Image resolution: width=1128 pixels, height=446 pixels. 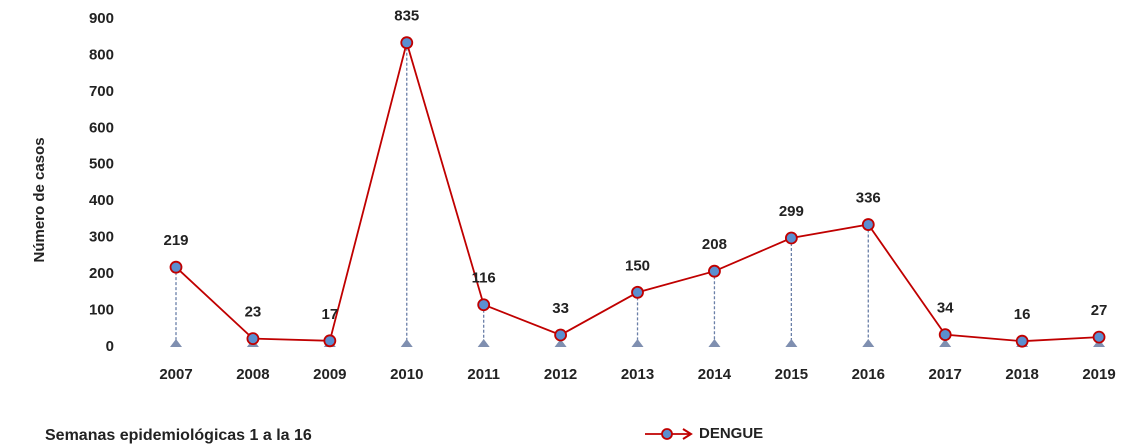 I want to click on data-label: 336, so click(x=868, y=198).